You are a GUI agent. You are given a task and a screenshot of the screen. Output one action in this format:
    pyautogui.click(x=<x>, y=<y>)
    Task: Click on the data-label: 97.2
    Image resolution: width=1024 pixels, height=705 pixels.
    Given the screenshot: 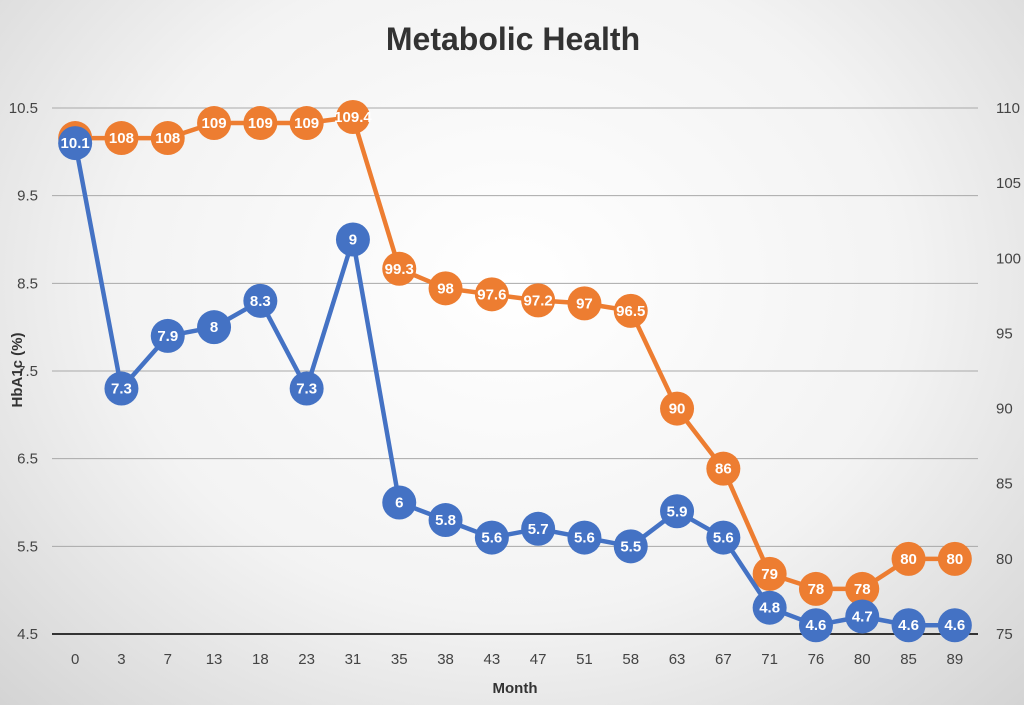 What is the action you would take?
    pyautogui.click(x=538, y=300)
    